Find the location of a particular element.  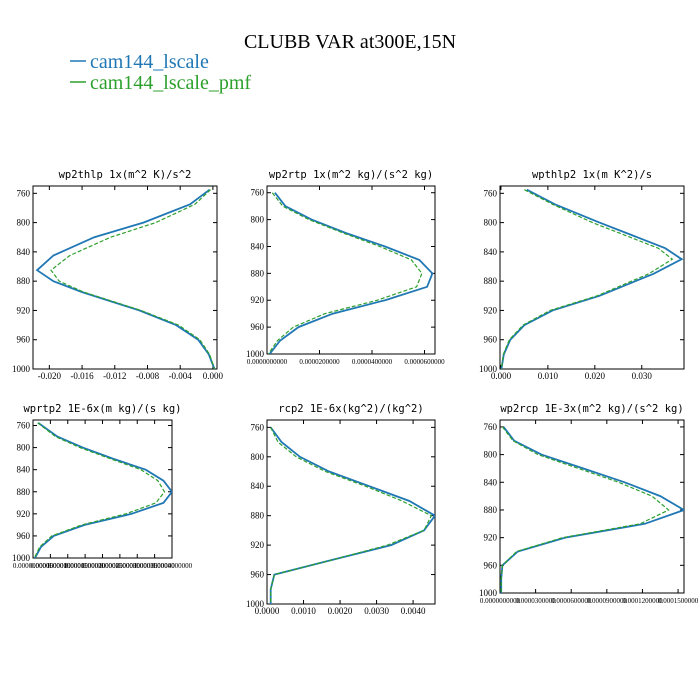

x-tick-label: -0.004 is located at coordinates (181, 376).